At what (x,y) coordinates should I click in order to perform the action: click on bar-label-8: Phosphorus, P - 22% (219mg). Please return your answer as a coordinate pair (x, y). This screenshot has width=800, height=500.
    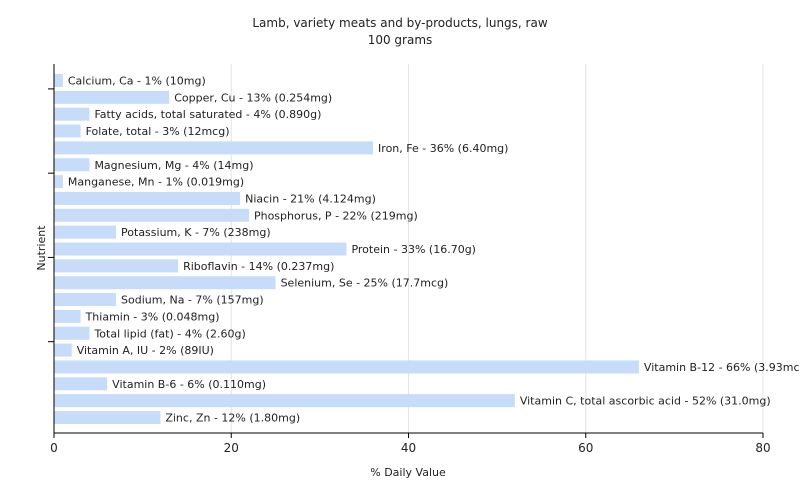
    Looking at the image, I should click on (336, 215).